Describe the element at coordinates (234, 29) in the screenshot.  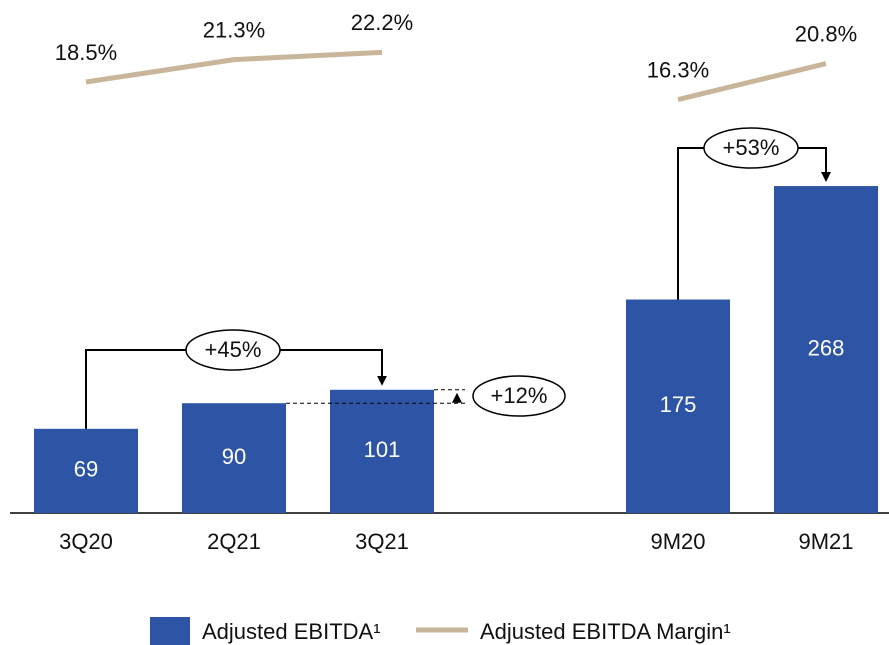
I see `margin-label: 21.3%` at that location.